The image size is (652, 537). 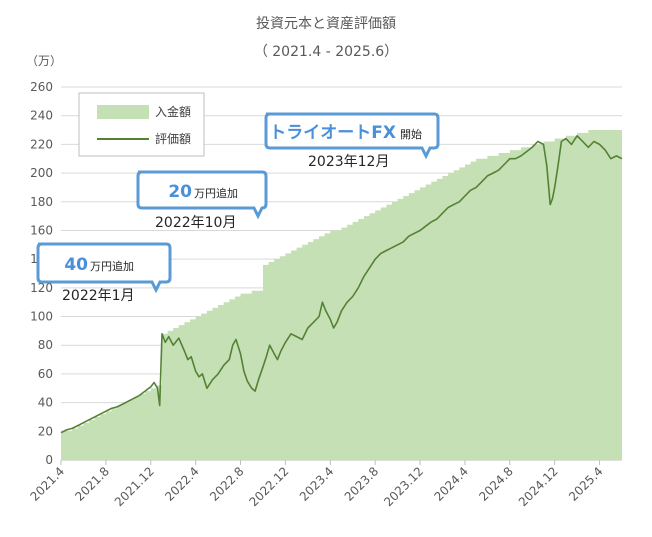 I want to click on legend-box, so click(x=141, y=124).